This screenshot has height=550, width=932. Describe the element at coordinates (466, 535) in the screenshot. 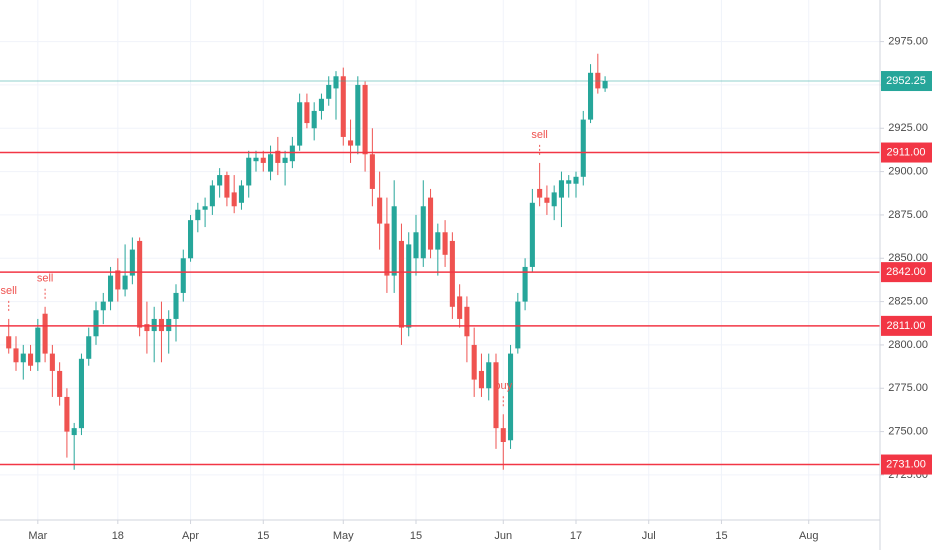

I see `time-axis-panel` at that location.